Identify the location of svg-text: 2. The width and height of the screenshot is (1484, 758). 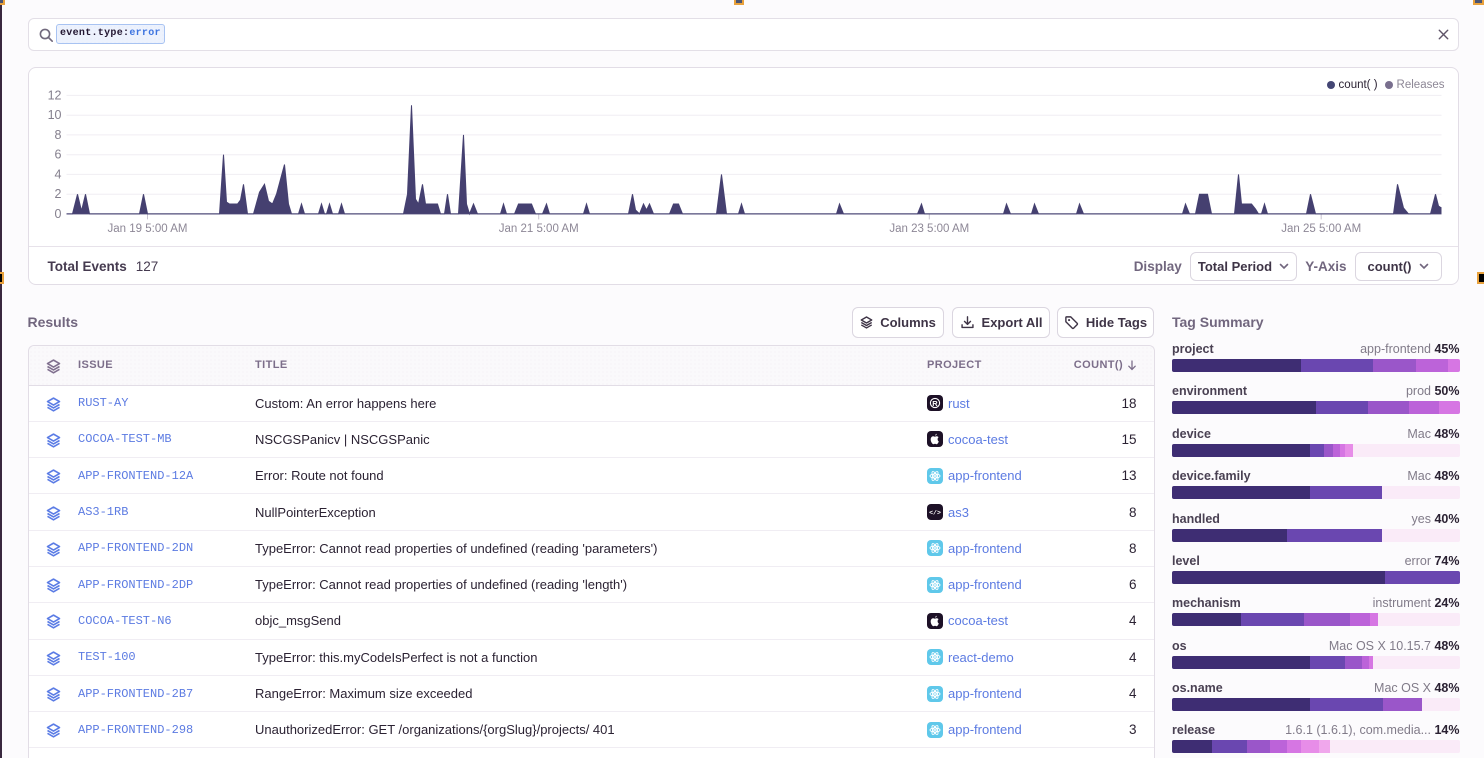
(57, 194).